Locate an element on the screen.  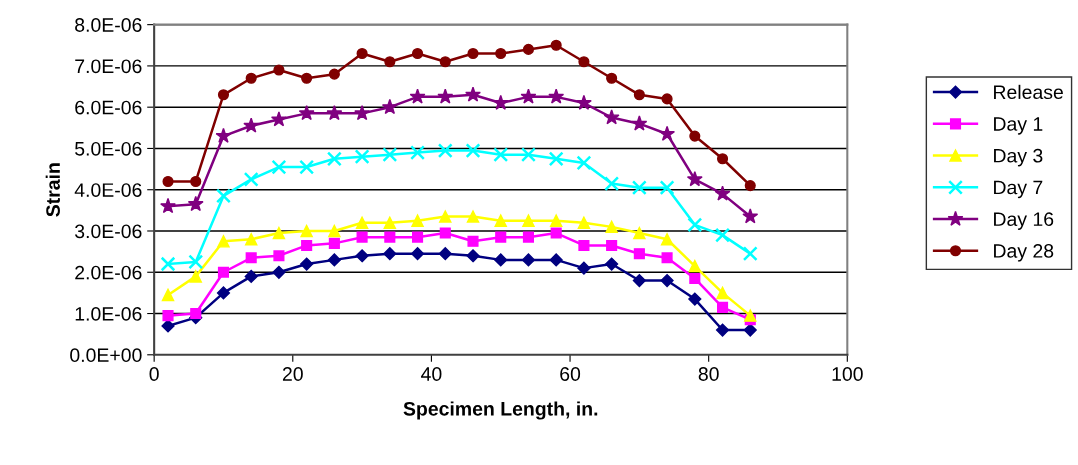
y-tick-label: 7.0E-06 is located at coordinates (108, 66).